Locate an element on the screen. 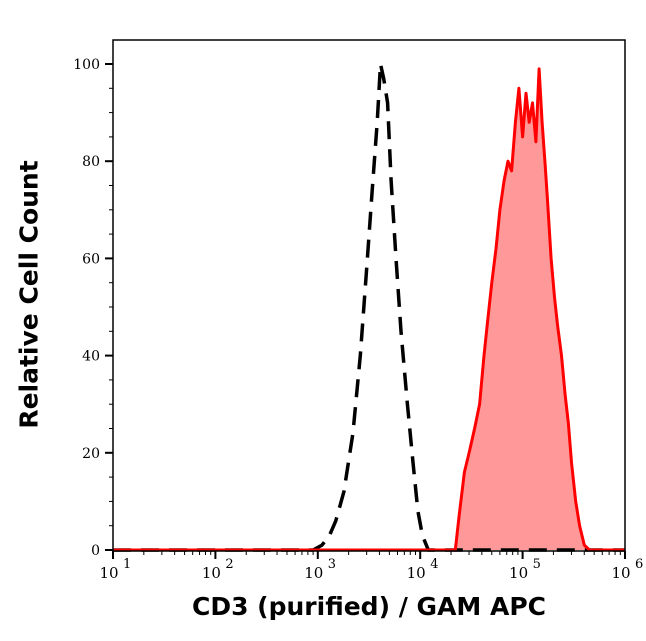  y-axis-label: Relative Cell Count is located at coordinates (29, 294).